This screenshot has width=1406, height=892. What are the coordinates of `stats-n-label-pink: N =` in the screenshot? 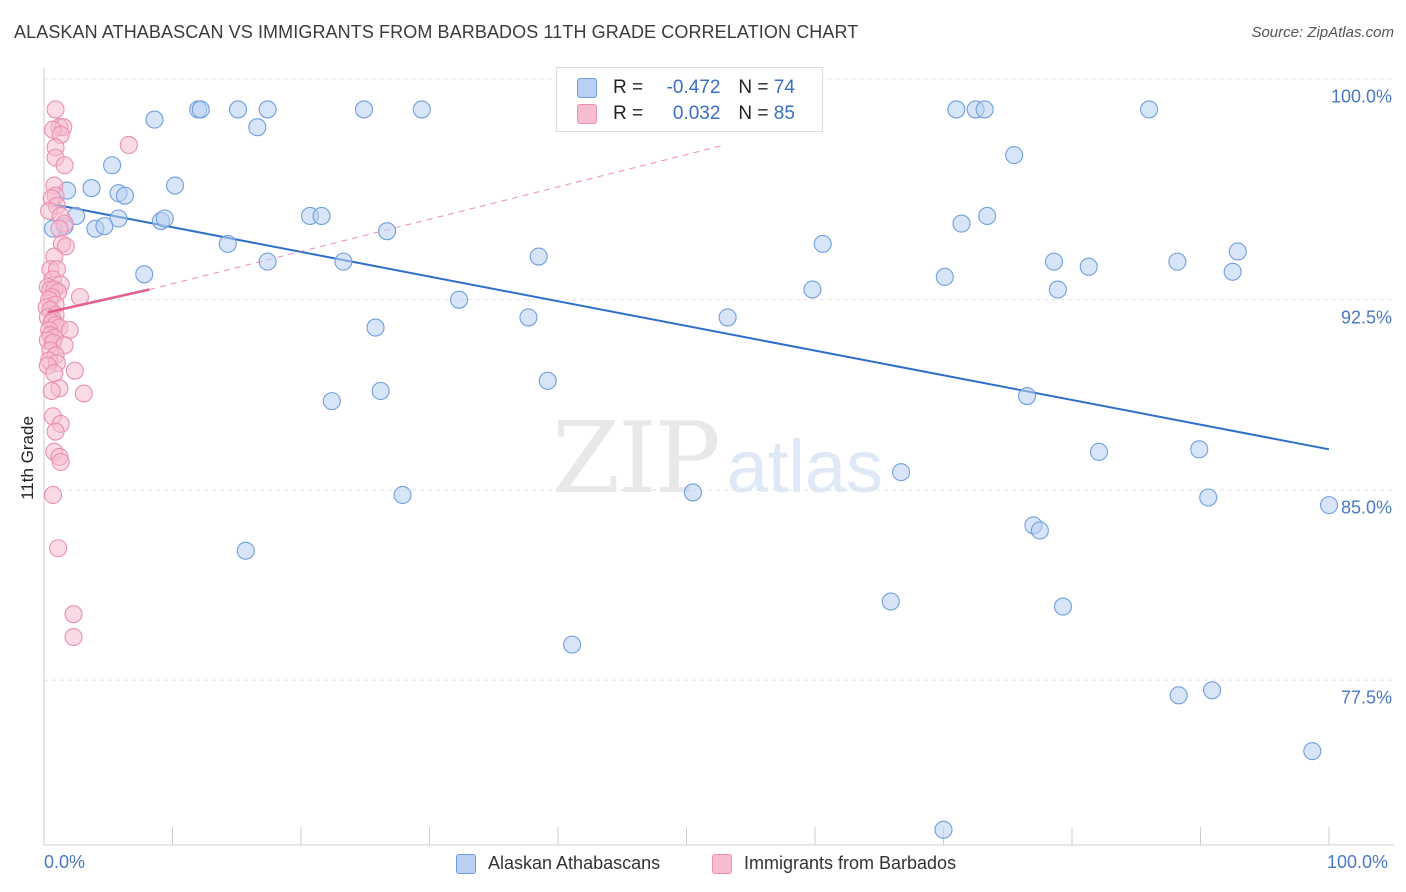 It's located at (753, 113).